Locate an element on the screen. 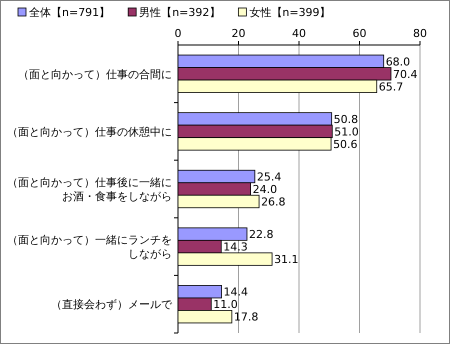 This screenshot has height=344, width=450. data-label: 70.4 is located at coordinates (405, 74).